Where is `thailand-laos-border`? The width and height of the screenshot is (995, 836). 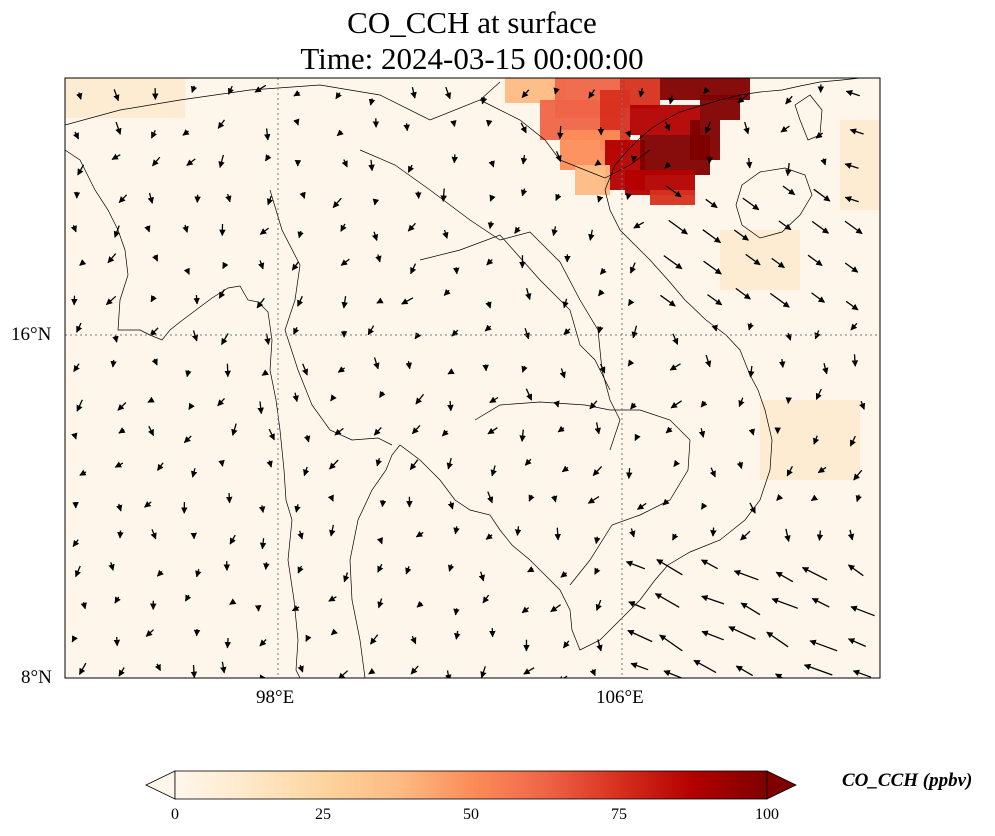
thailand-laos-border is located at coordinates (515, 312).